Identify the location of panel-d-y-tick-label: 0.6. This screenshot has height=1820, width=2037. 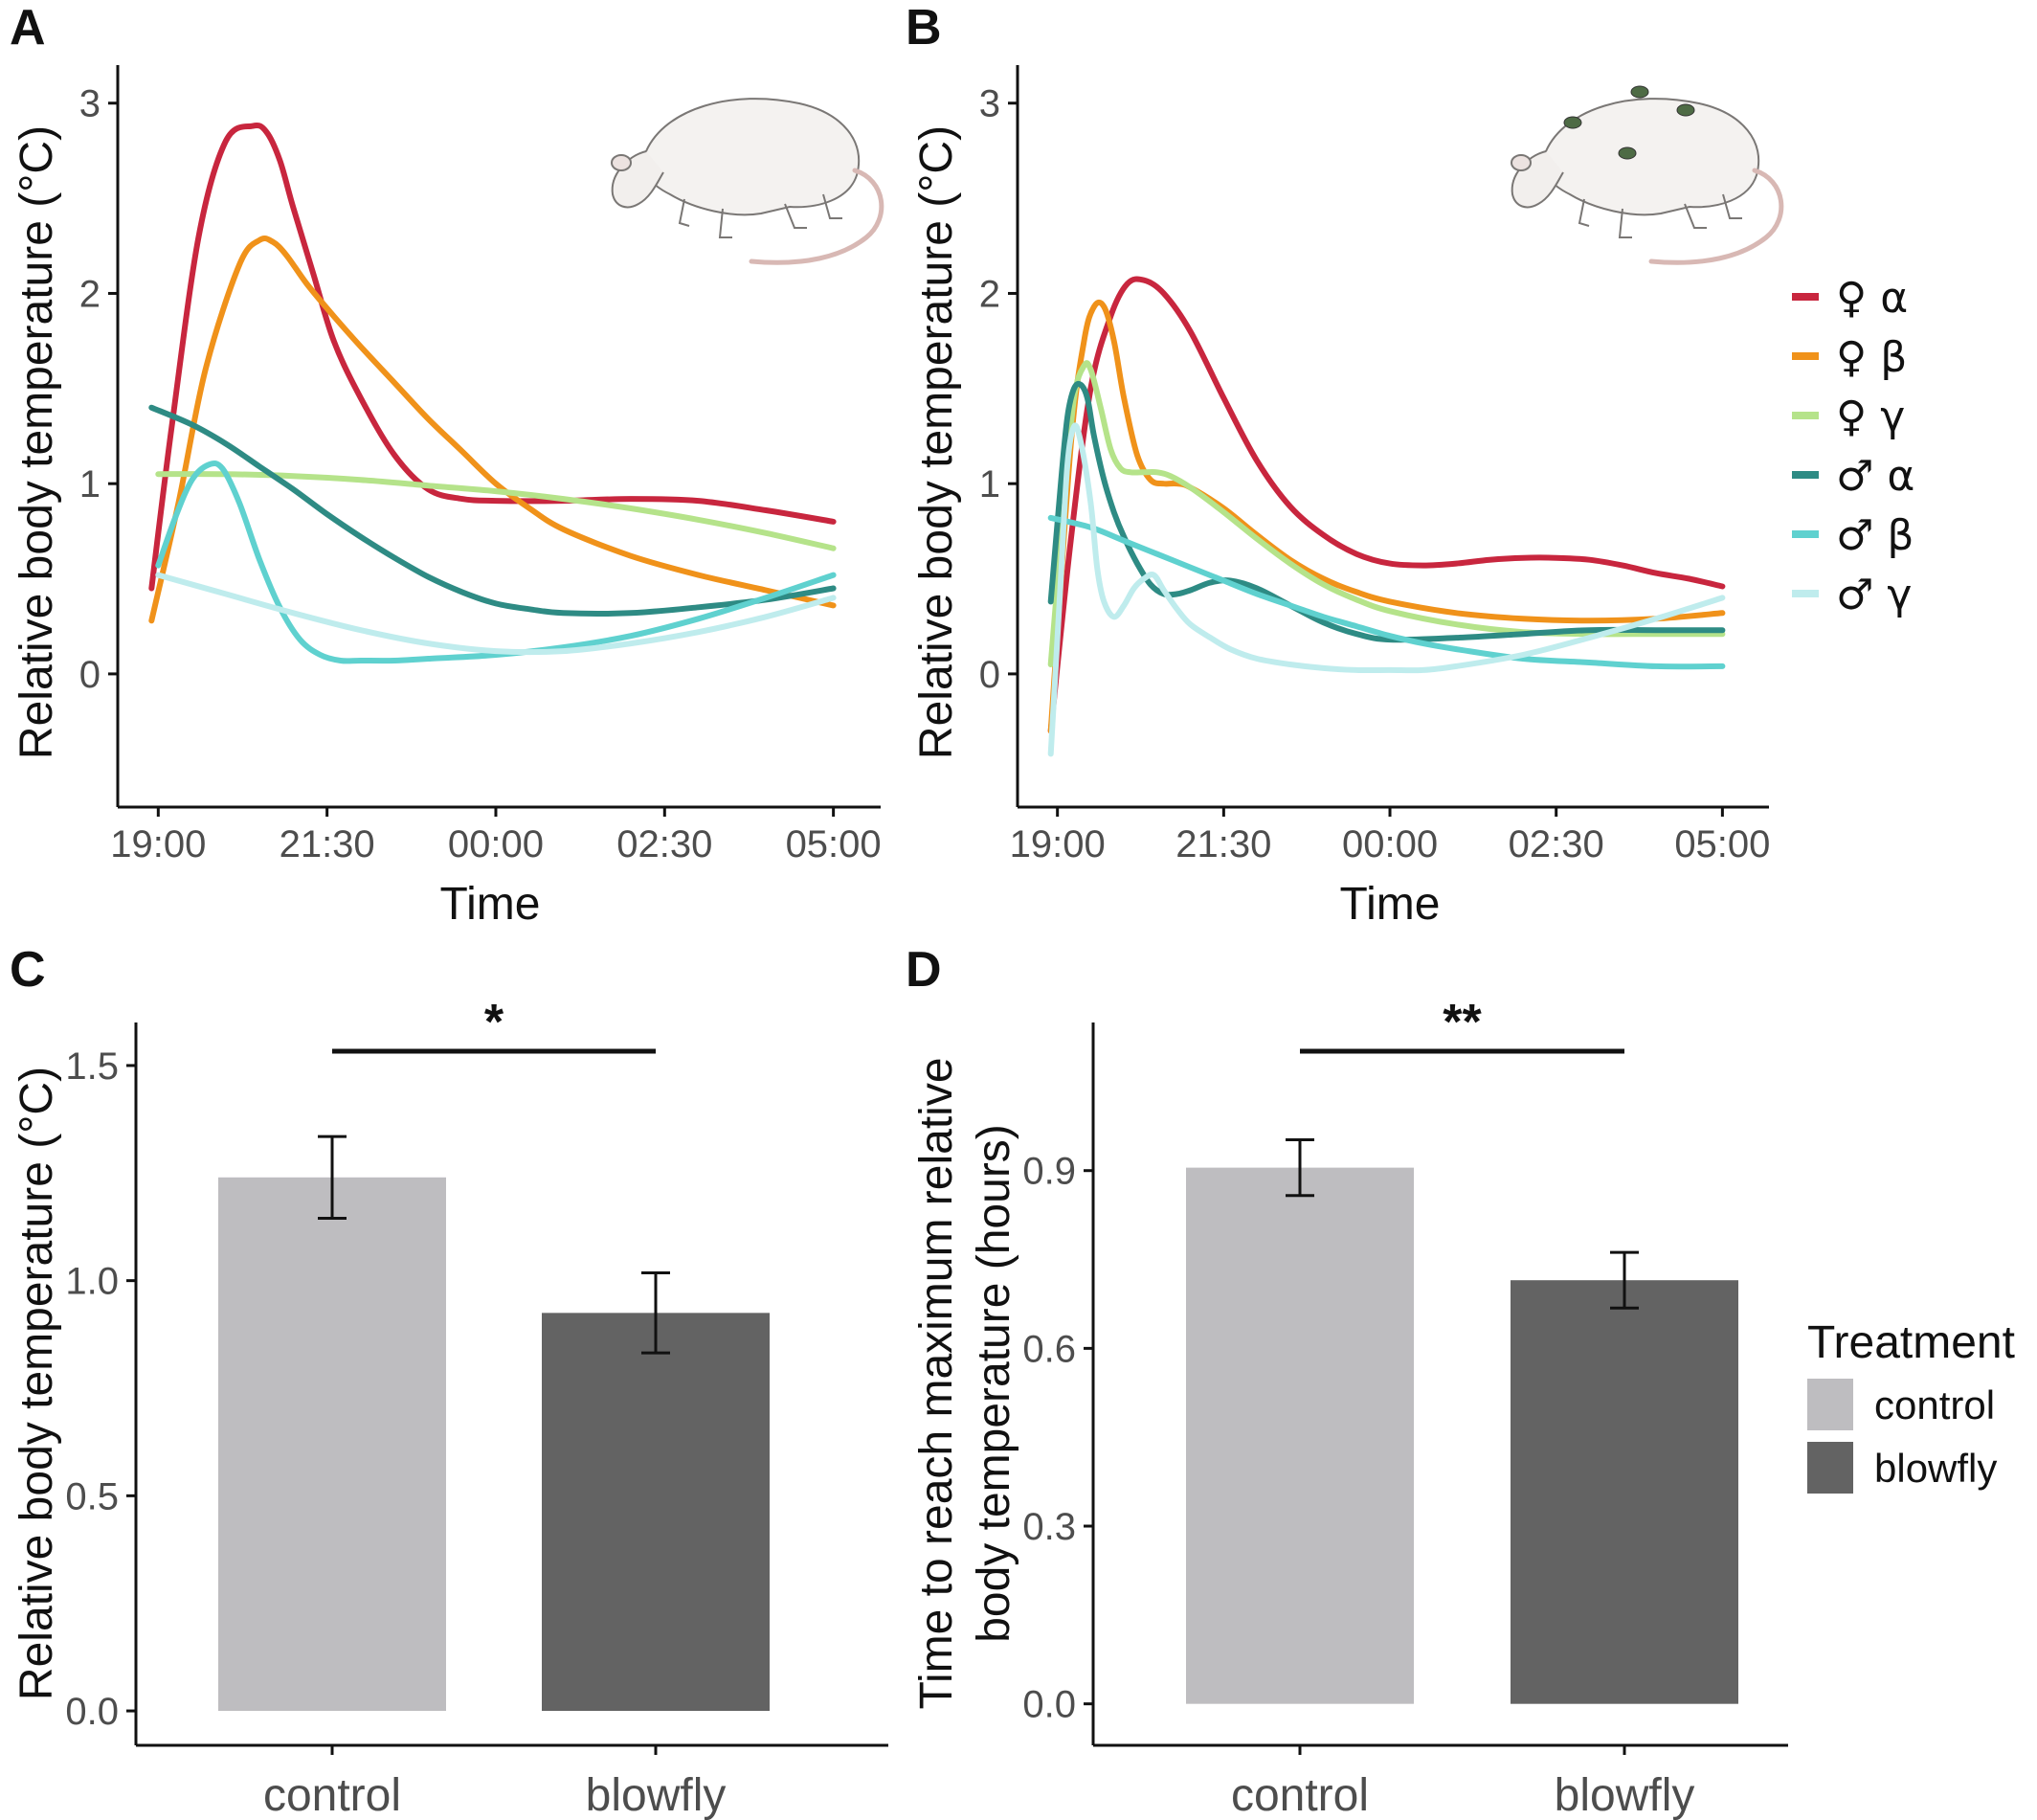
(1049, 1349).